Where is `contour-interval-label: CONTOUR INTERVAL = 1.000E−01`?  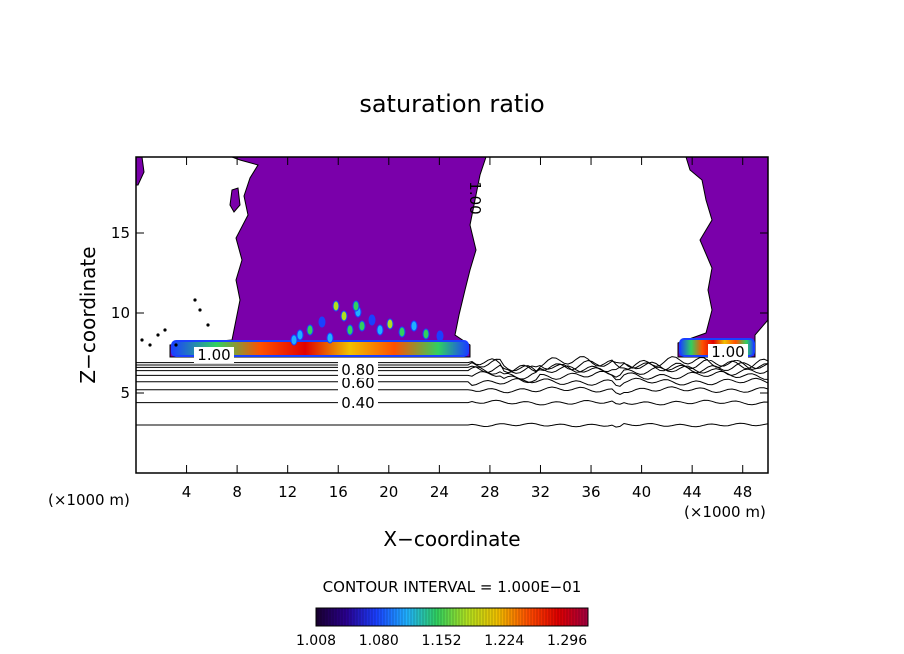
contour-interval-label: CONTOUR INTERVAL = 1.000E−01 is located at coordinates (452, 587).